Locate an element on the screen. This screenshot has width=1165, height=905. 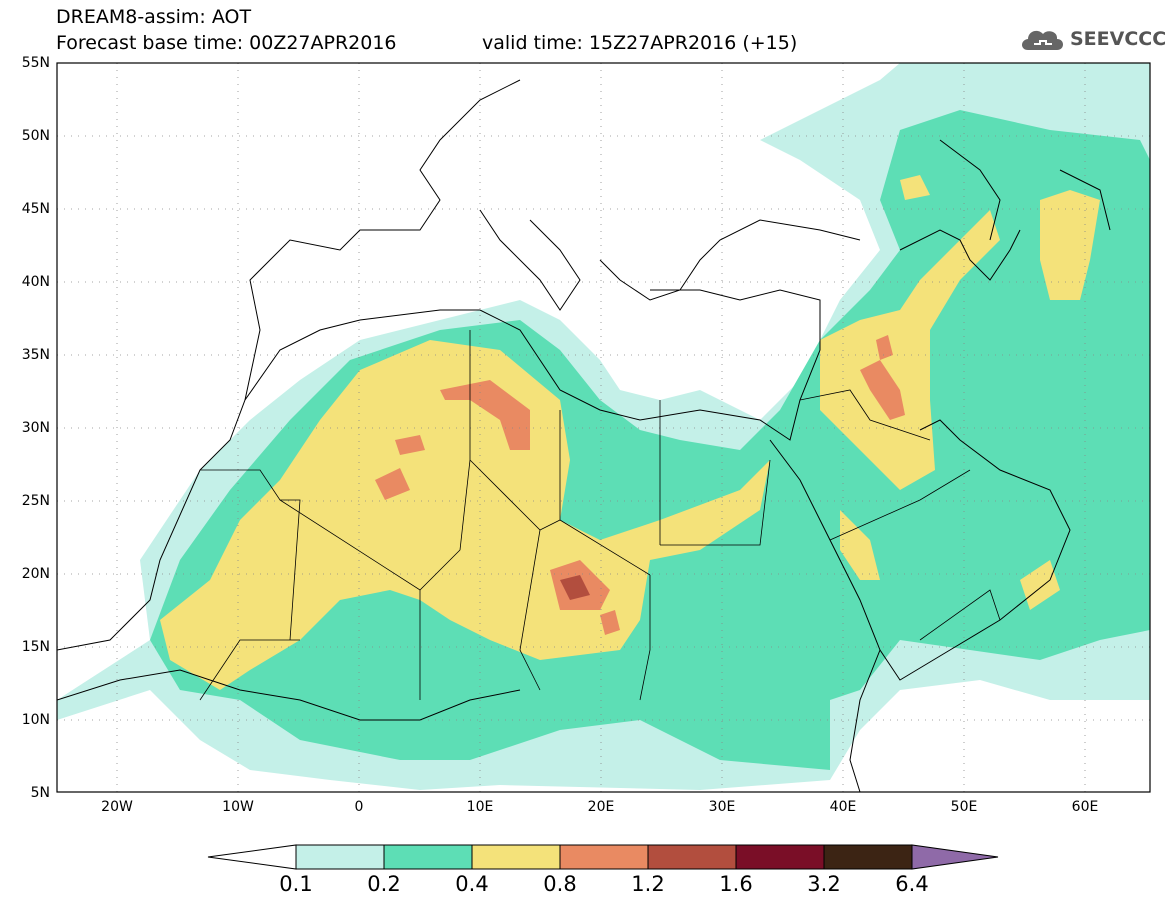
colorbar-bin-1.2 is located at coordinates (692, 857).